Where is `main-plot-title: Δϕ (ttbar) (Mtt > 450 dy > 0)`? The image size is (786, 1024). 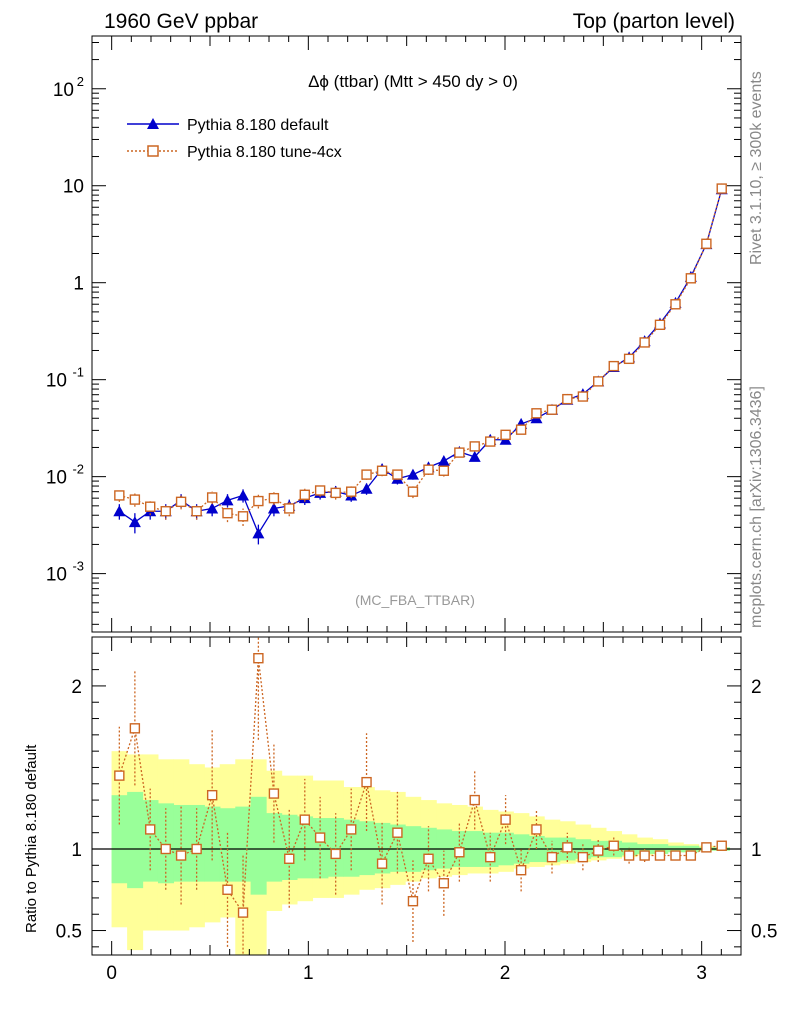
main-plot-title: Δϕ (ttbar) (Mtt > 450 dy > 0) is located at coordinates (413, 81).